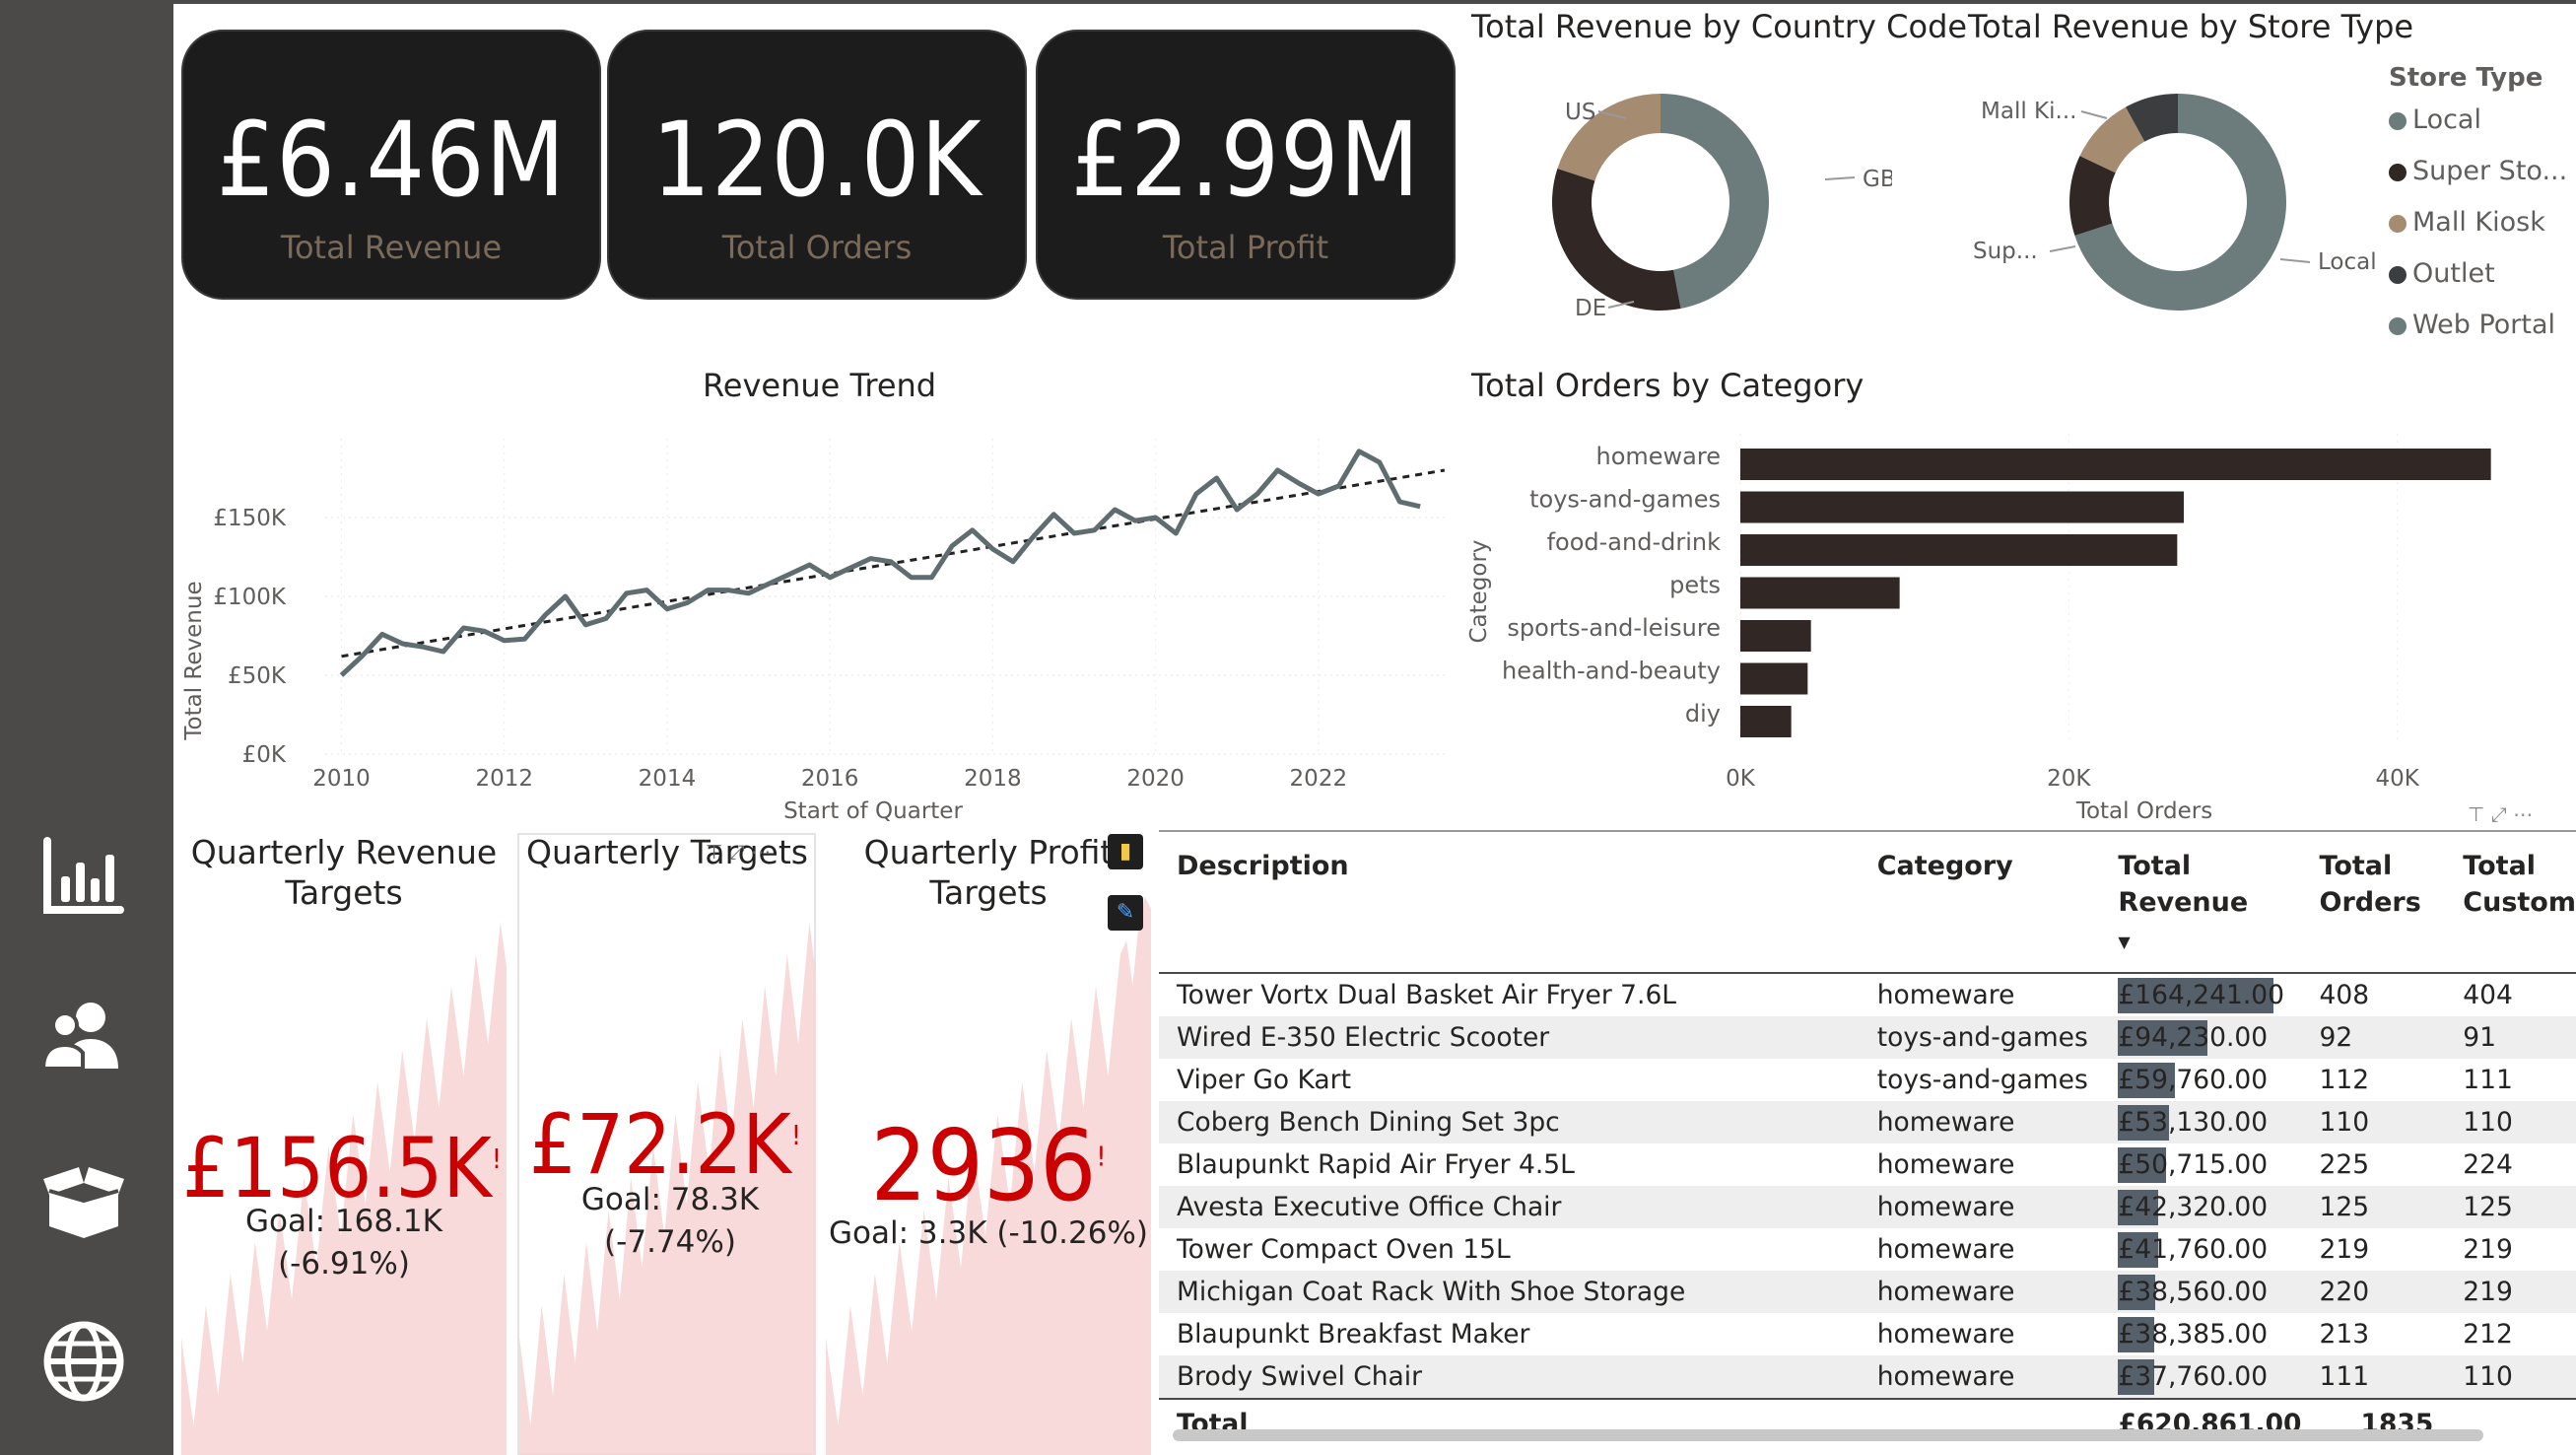 The image size is (2576, 1455). What do you see at coordinates (83, 1361) in the screenshot?
I see `globe-icon` at bounding box center [83, 1361].